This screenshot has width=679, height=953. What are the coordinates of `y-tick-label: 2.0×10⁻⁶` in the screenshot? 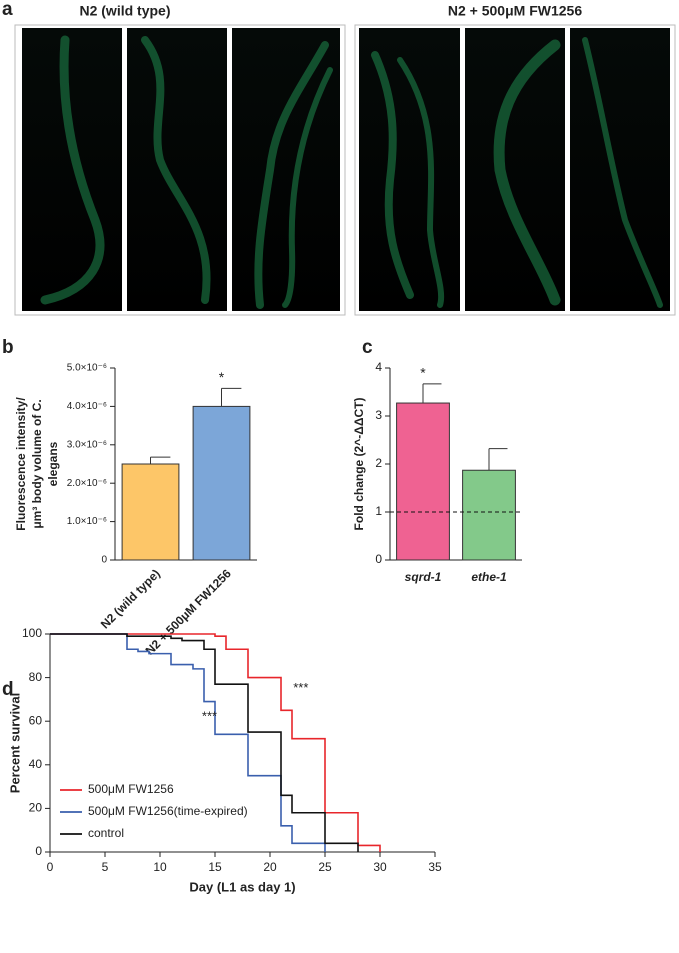 It's located at (87, 483).